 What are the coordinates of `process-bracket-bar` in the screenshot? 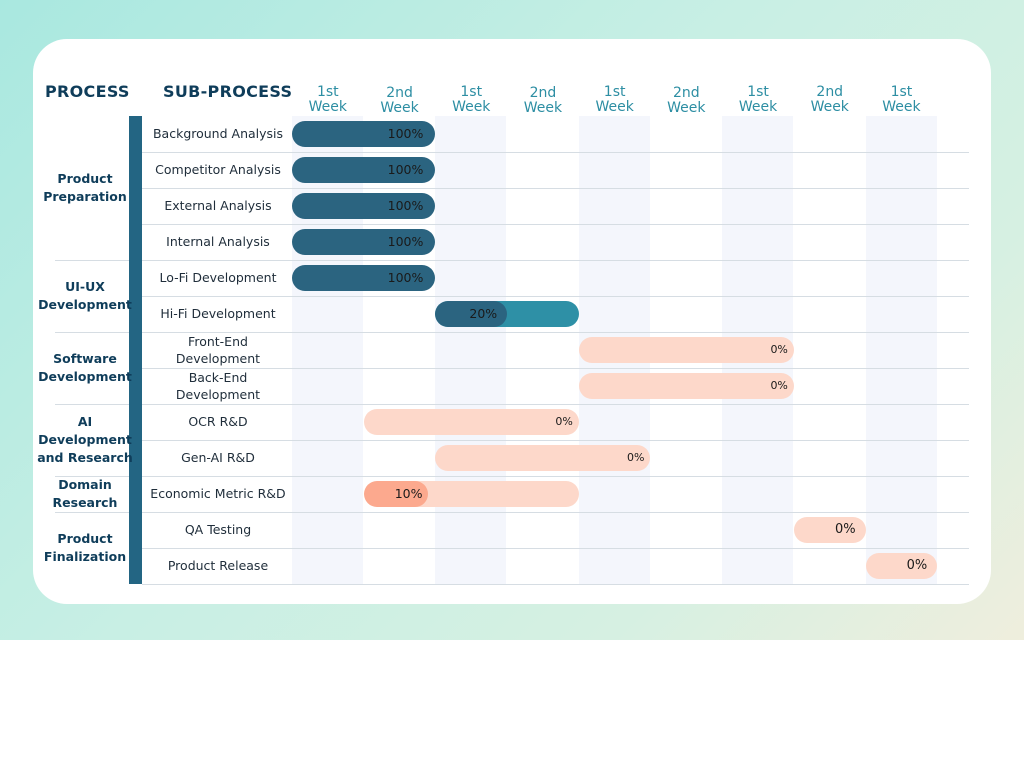 It's located at (135, 350).